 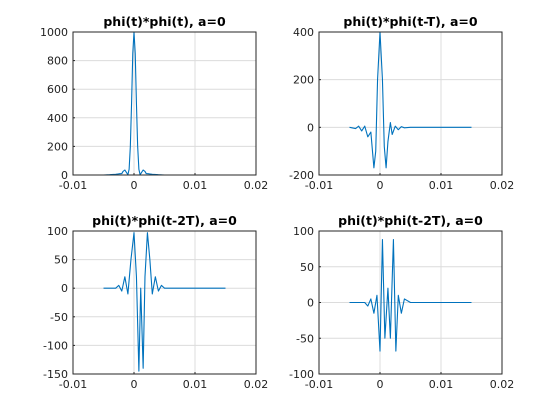 What do you see at coordinates (55, 374) in the screenshot?
I see `y-tick-label: -150` at bounding box center [55, 374].